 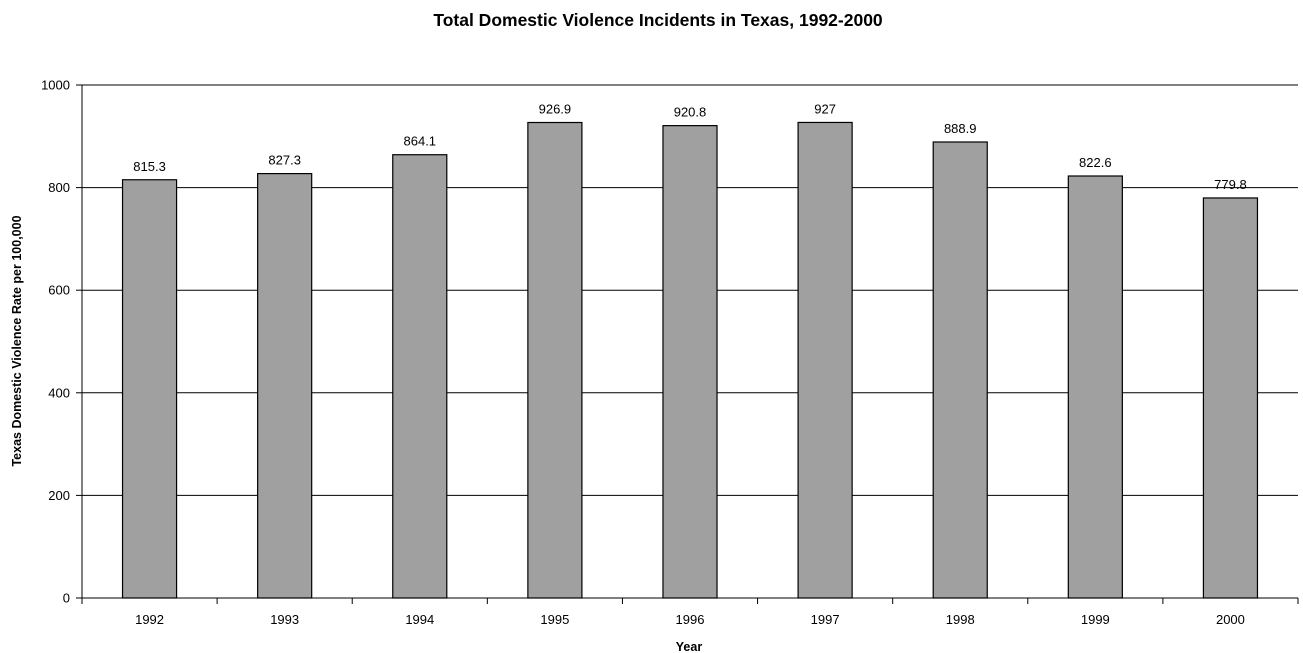 What do you see at coordinates (960, 619) in the screenshot?
I see `x-tick-label: 1998` at bounding box center [960, 619].